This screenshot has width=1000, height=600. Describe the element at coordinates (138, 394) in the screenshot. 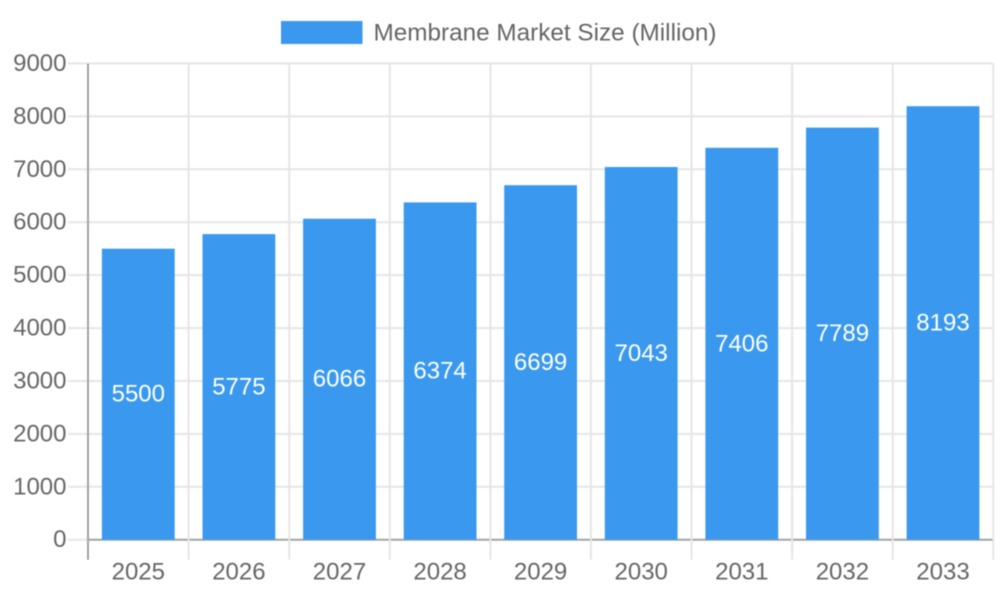

I see `svg-text: 5500` at that location.